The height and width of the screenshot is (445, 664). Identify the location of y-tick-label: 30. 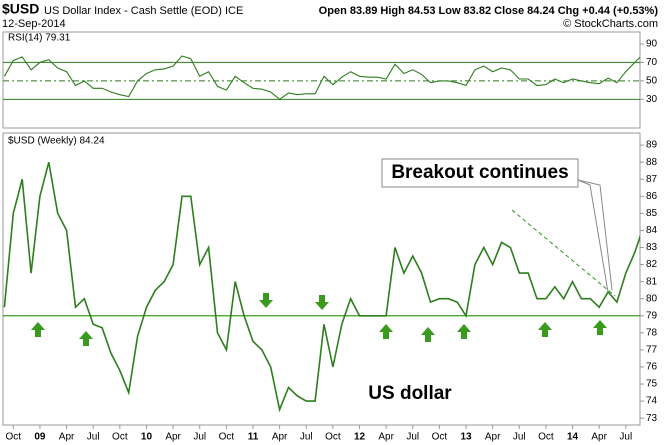
(652, 99).